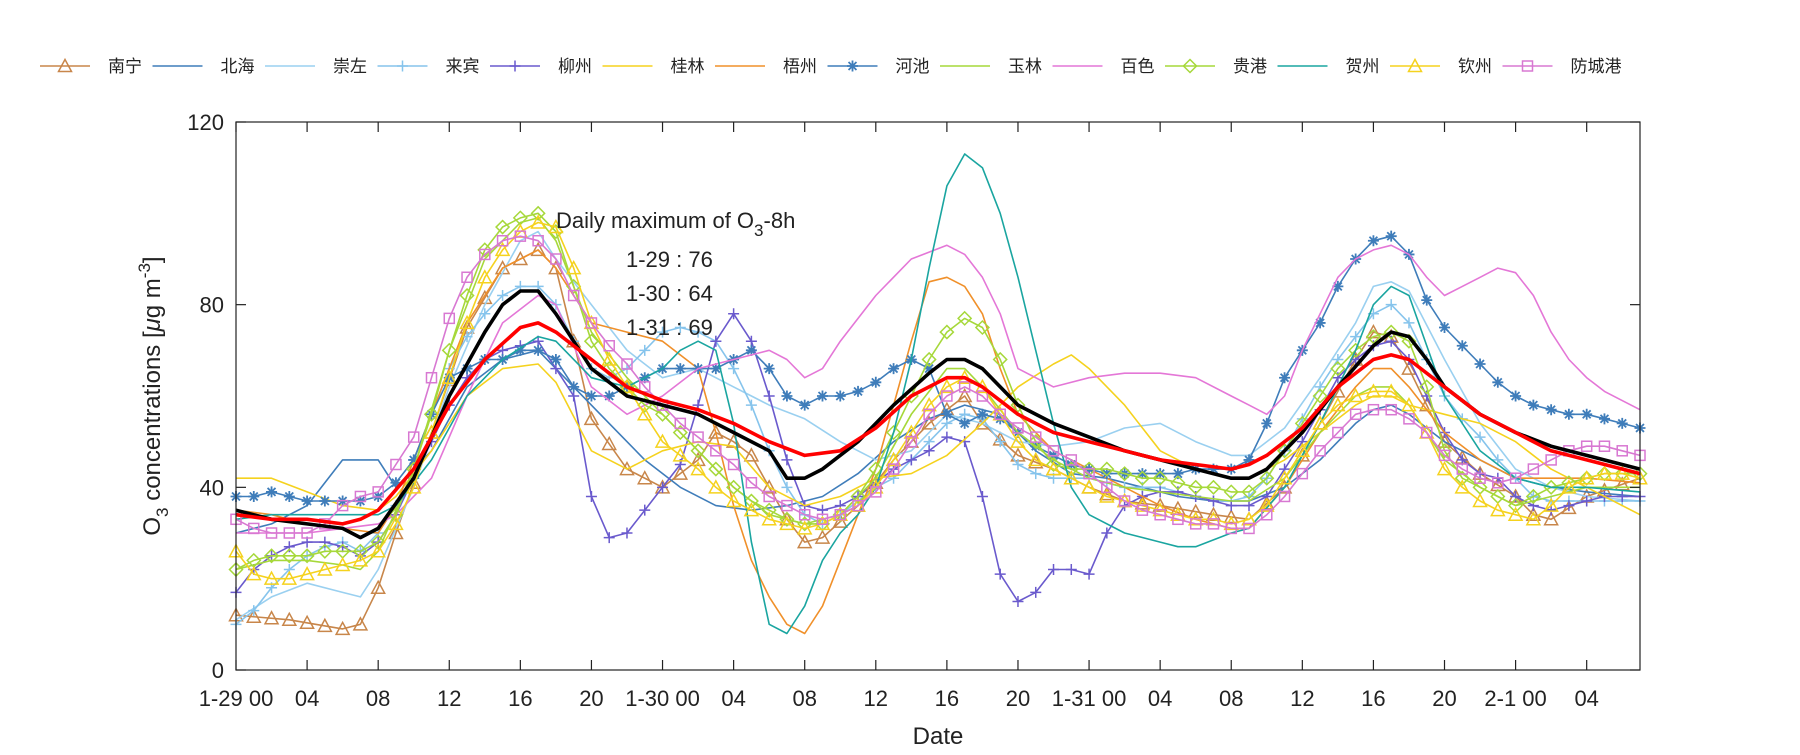  Describe the element at coordinates (575, 66) in the screenshot. I see `legend-label: 柳州` at that location.